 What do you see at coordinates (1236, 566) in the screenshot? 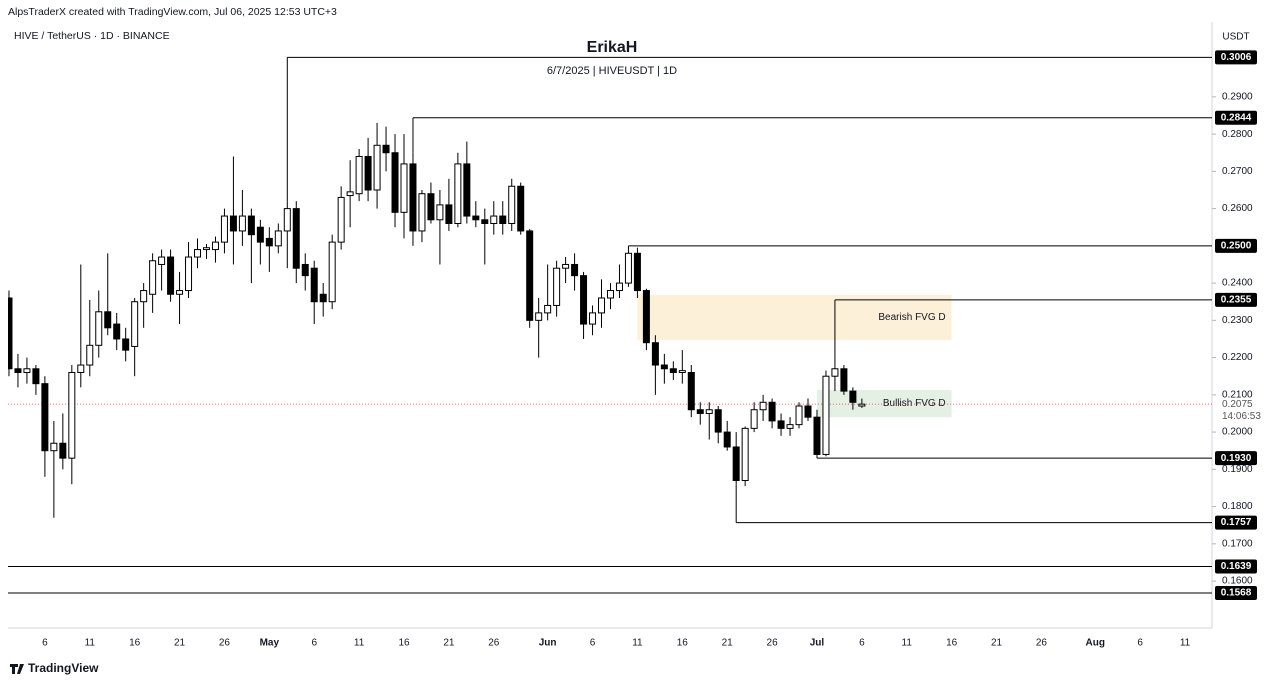
I see `level-label: 0.1639` at bounding box center [1236, 566].